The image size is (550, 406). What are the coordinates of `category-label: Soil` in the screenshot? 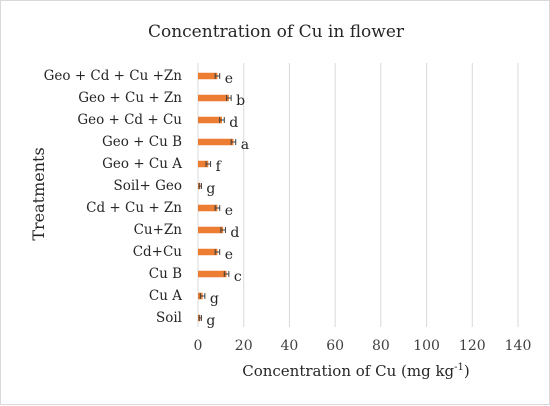 It's located at (169, 318).